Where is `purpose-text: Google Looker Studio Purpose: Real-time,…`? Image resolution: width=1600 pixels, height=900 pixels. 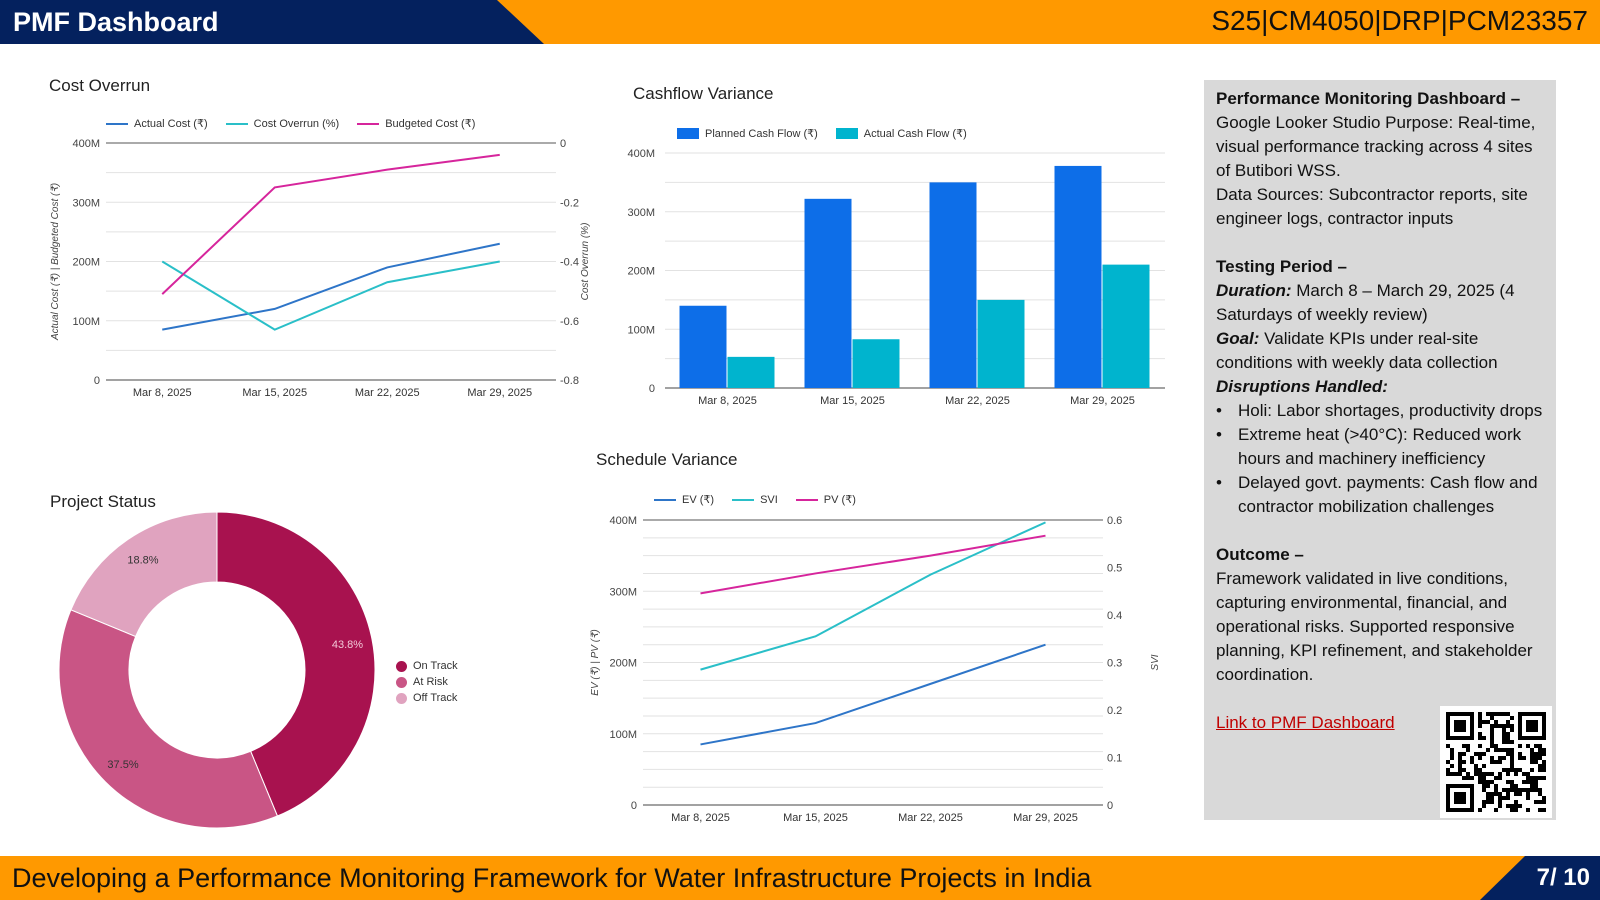
purpose-text: Google Looker Studio Purpose: Real-time,… is located at coordinates (1376, 146).